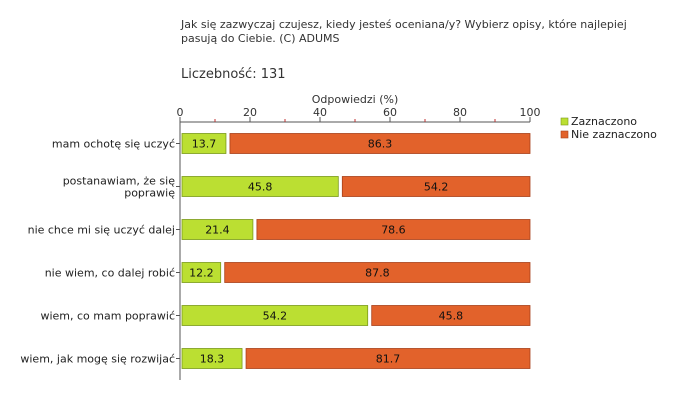  What do you see at coordinates (390, 112) in the screenshot?
I see `x-tick-label: 60` at bounding box center [390, 112].